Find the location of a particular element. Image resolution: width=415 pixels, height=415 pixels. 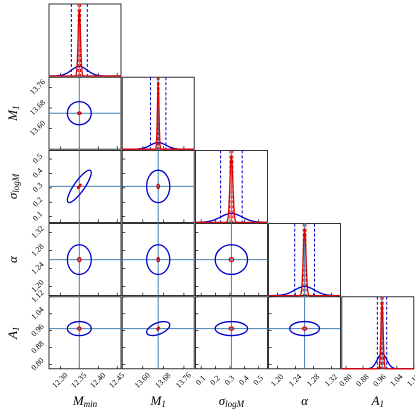

x-tick-label: 0.96 is located at coordinates (379, 380).